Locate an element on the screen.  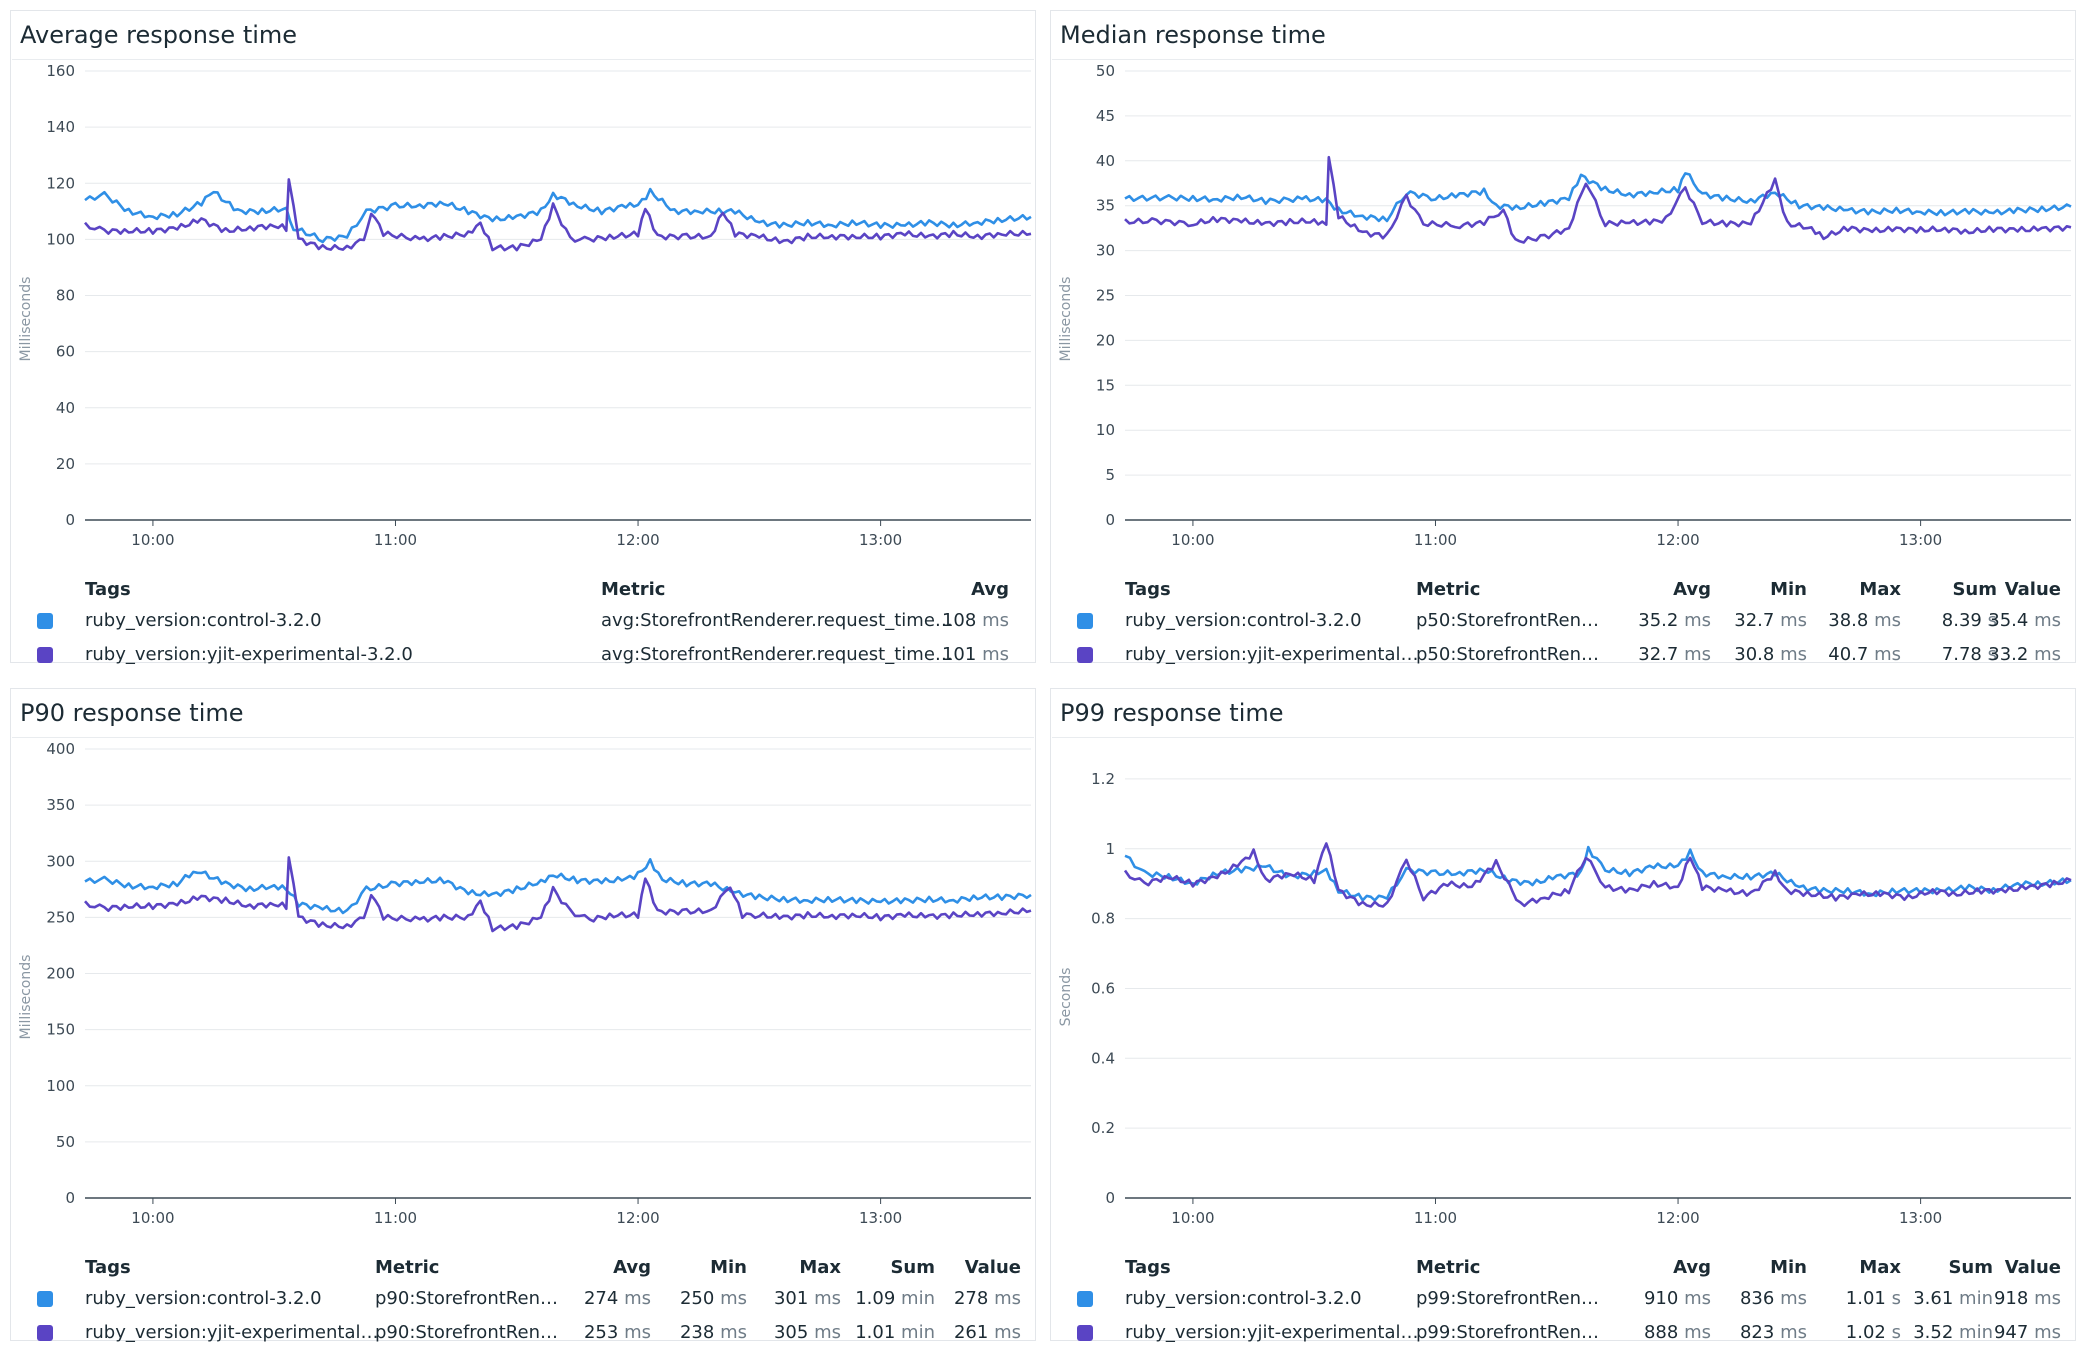
legend-max: 38.8 ms is located at coordinates (1864, 620).